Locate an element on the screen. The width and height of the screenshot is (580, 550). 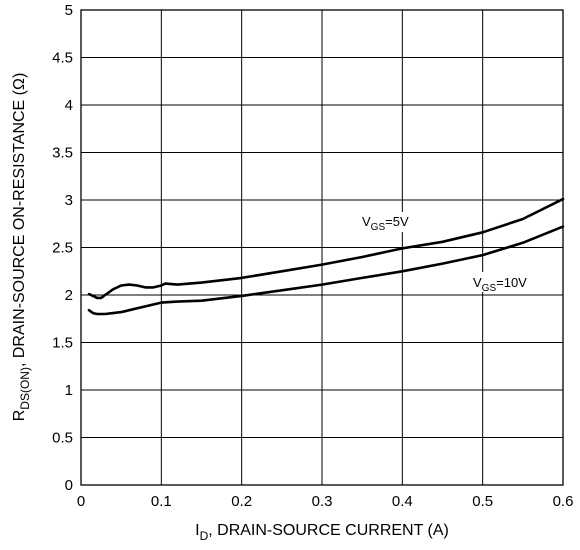
series-label-vgs-10v: VGS=10V is located at coordinates (500, 284).